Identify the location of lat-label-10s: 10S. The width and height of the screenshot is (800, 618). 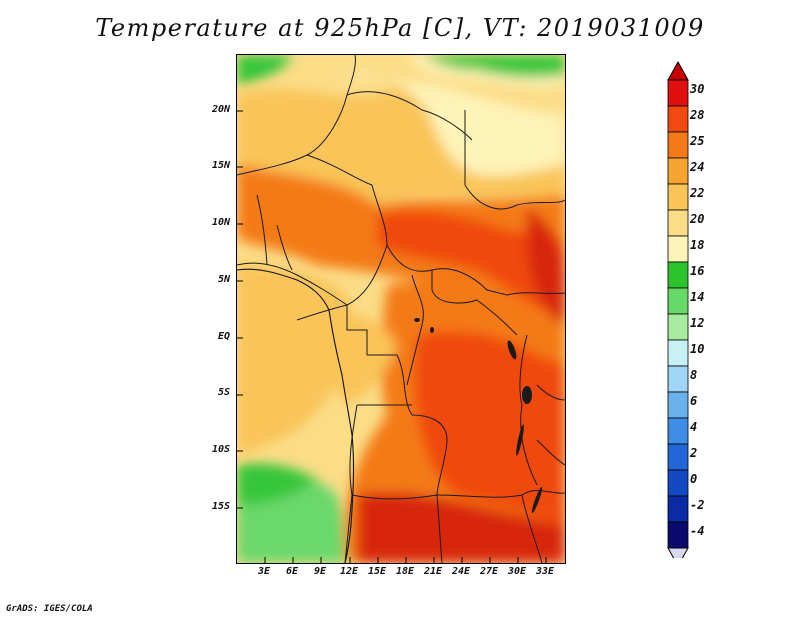
(220, 449).